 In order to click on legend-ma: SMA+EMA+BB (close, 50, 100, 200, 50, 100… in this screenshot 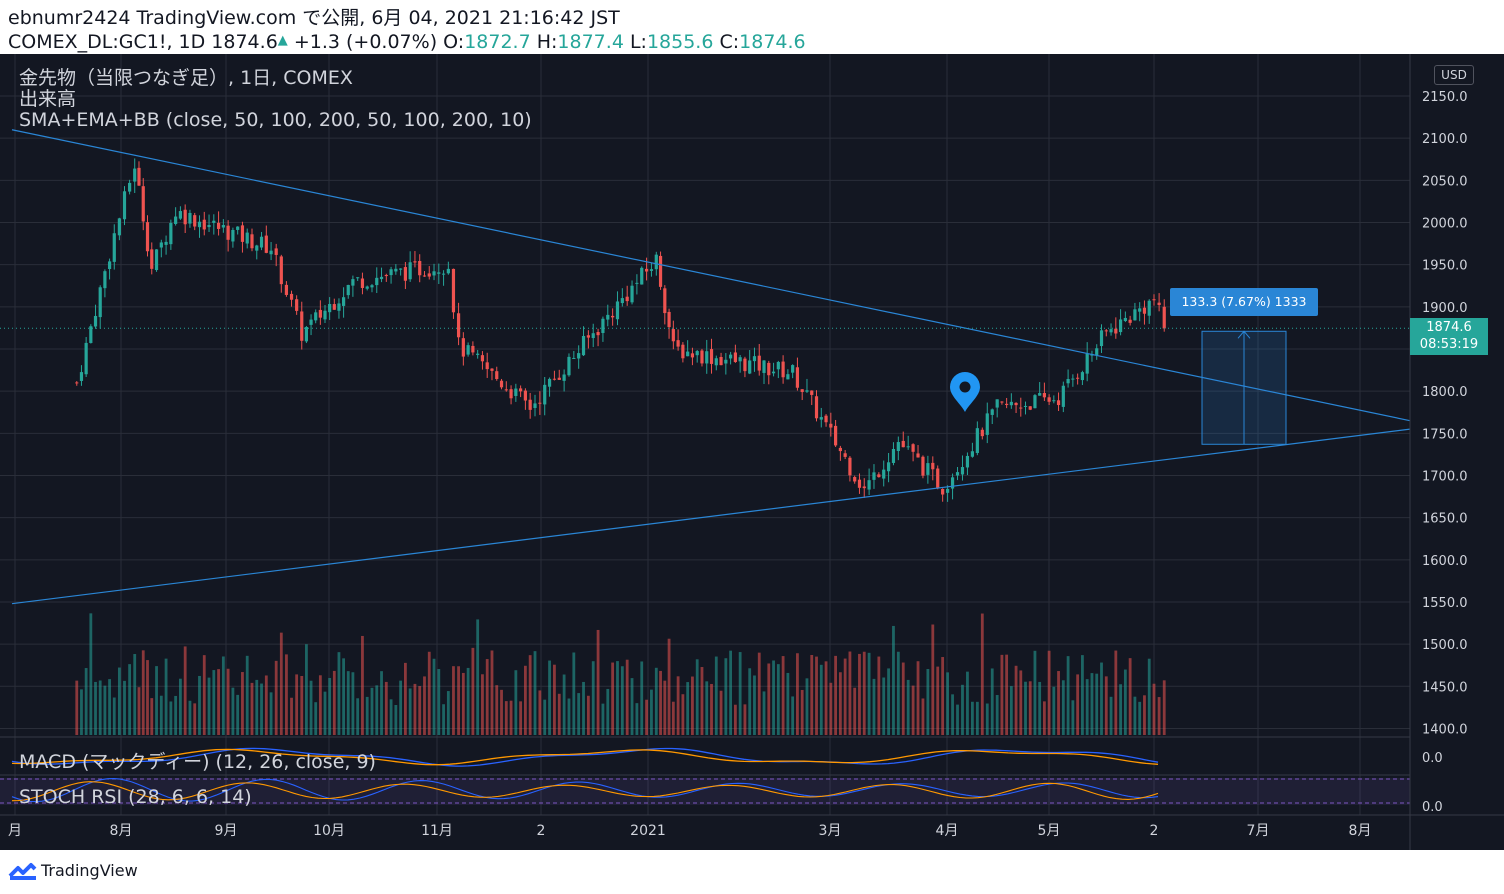, I will do `click(275, 120)`.